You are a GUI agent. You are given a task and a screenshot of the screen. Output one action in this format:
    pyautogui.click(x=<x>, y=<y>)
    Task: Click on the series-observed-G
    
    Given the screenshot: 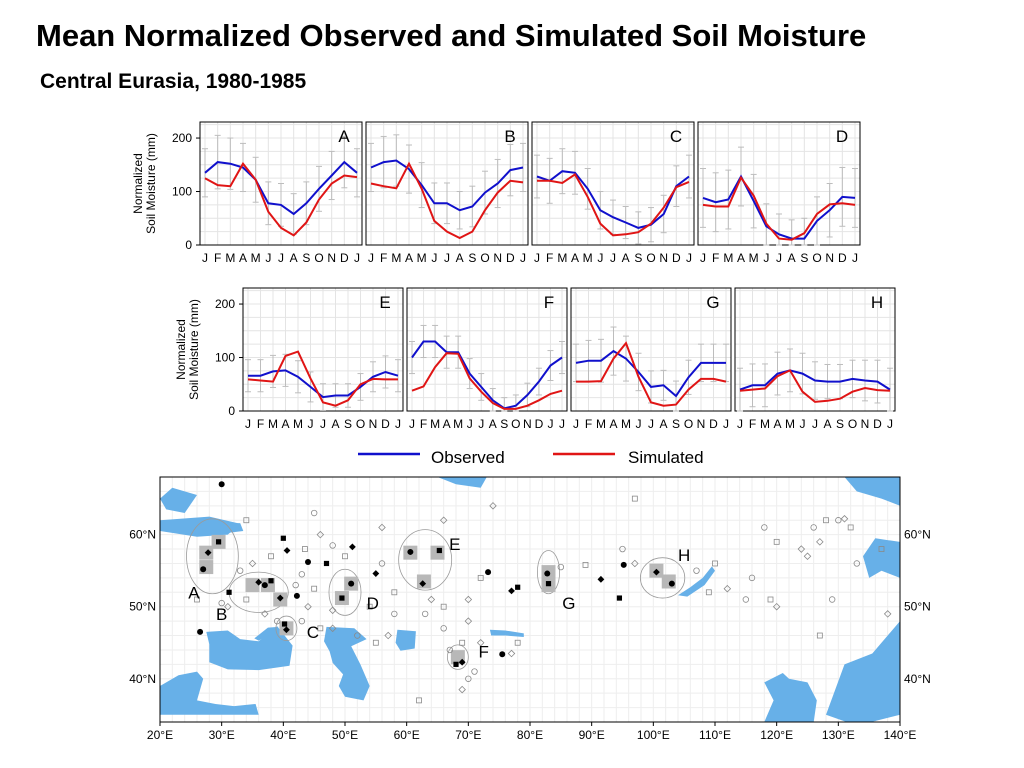 What is the action you would take?
    pyautogui.click(x=650, y=373)
    